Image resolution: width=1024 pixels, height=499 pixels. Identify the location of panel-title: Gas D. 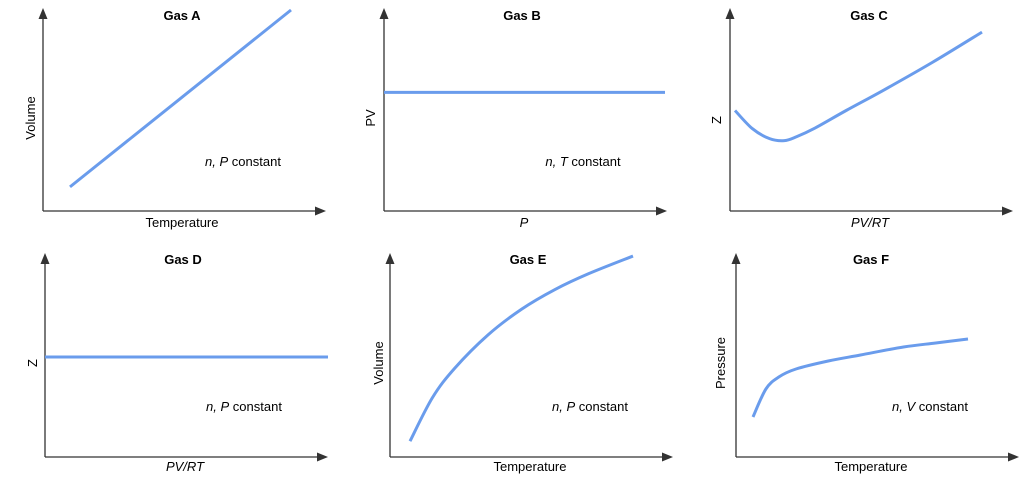
(183, 259).